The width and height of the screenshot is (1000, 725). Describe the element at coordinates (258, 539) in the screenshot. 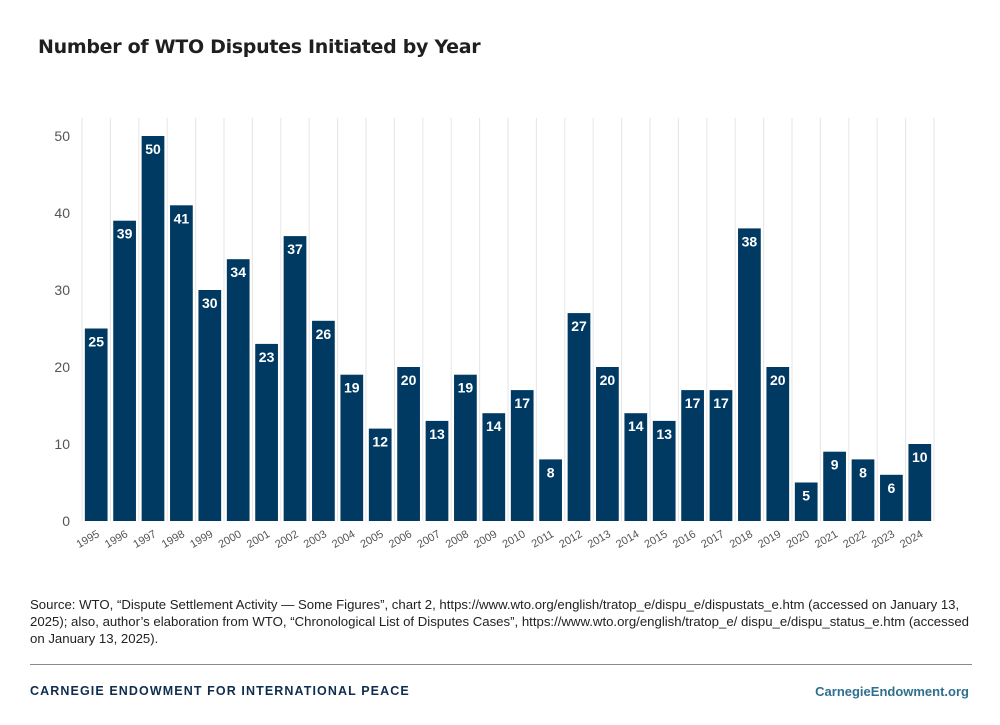

I see `x-tick-label: 2001` at that location.